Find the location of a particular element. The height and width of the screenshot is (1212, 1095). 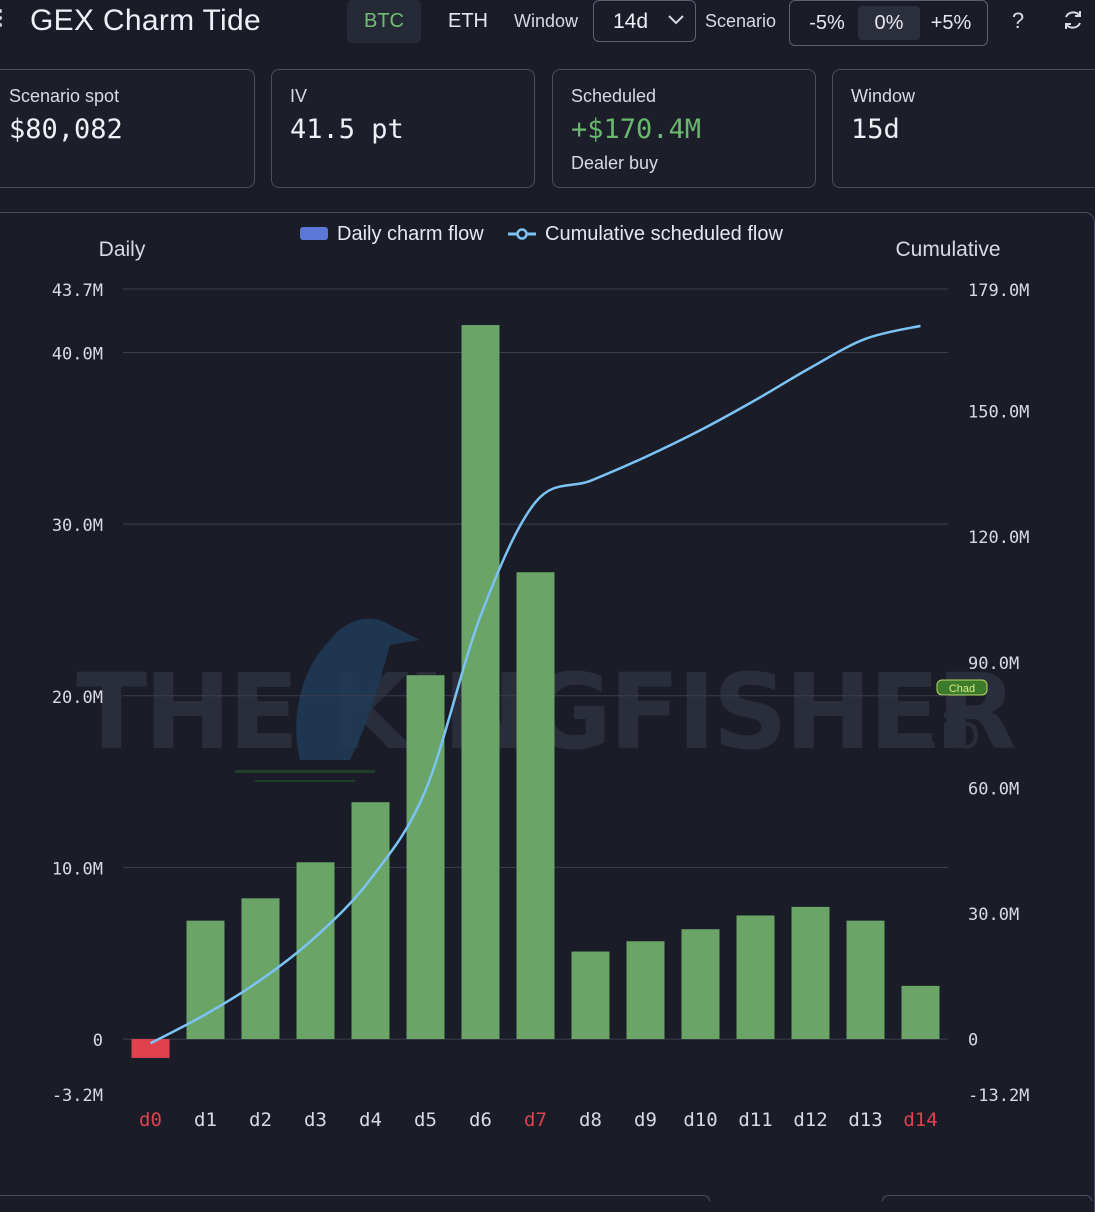

x-tick-label: d13 is located at coordinates (865, 1120).